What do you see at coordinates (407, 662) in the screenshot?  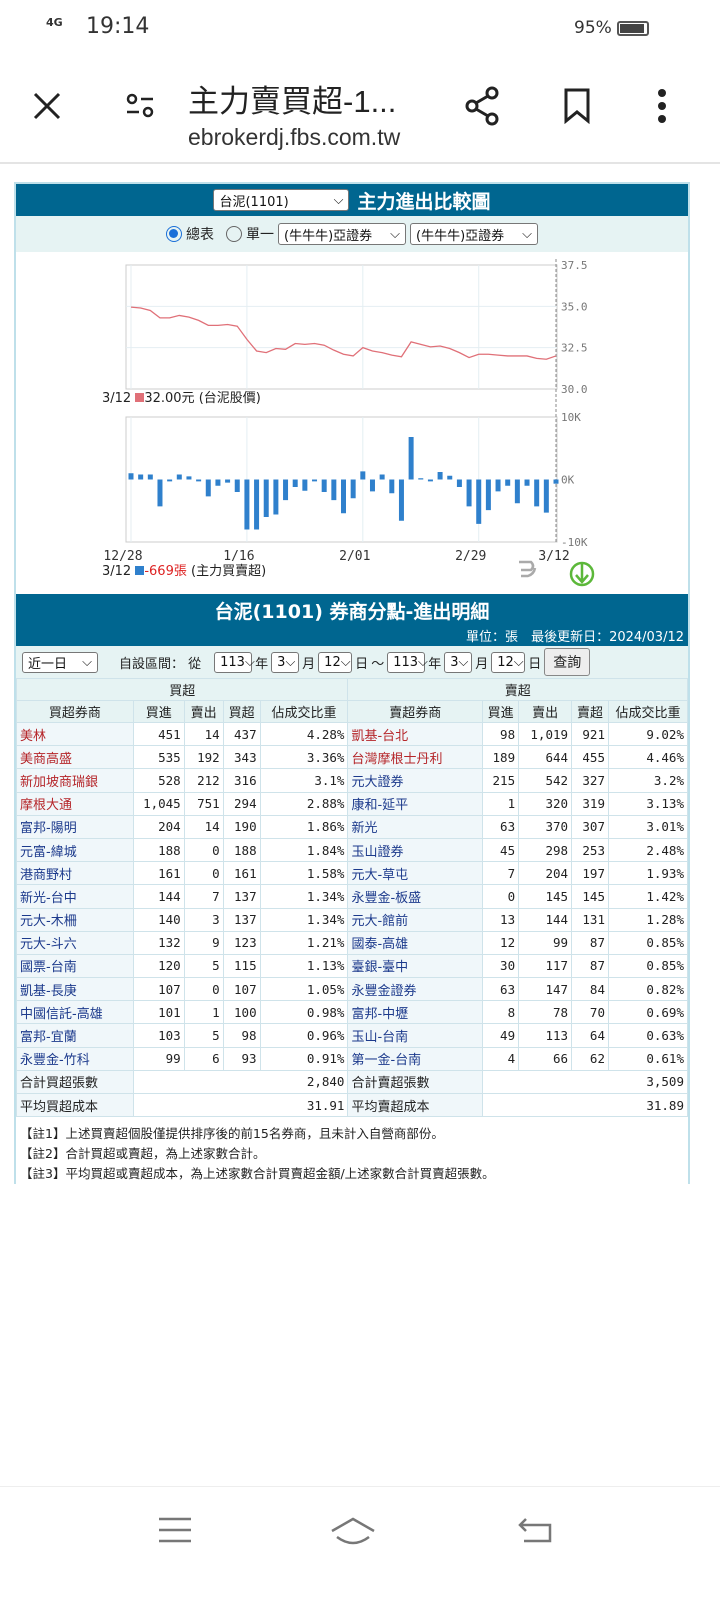 I see `to-year-select: 113 ⌵` at bounding box center [407, 662].